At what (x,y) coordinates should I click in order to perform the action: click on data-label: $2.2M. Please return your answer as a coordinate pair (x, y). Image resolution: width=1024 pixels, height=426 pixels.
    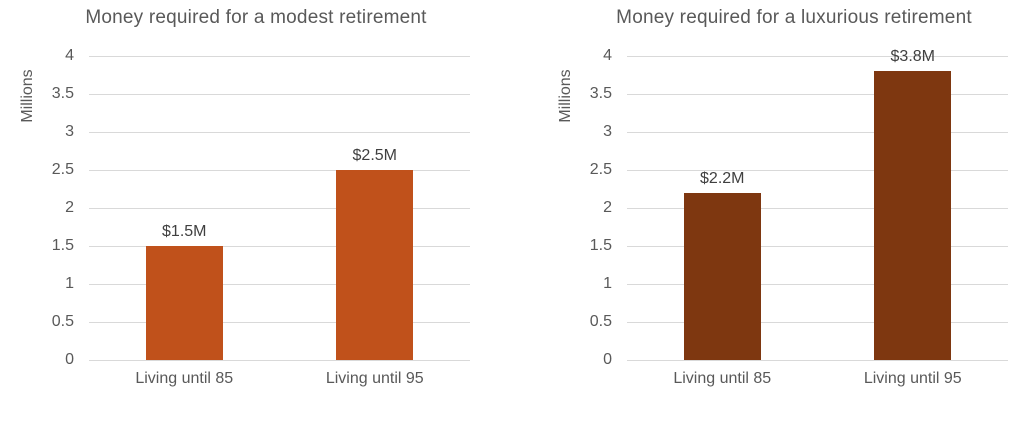
    Looking at the image, I should click on (722, 178).